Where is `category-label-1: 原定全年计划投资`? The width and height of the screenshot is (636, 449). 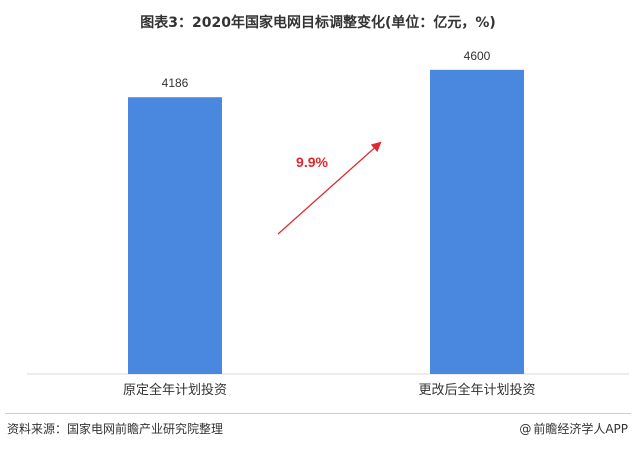
category-label-1: 原定全年计划投资 is located at coordinates (175, 390).